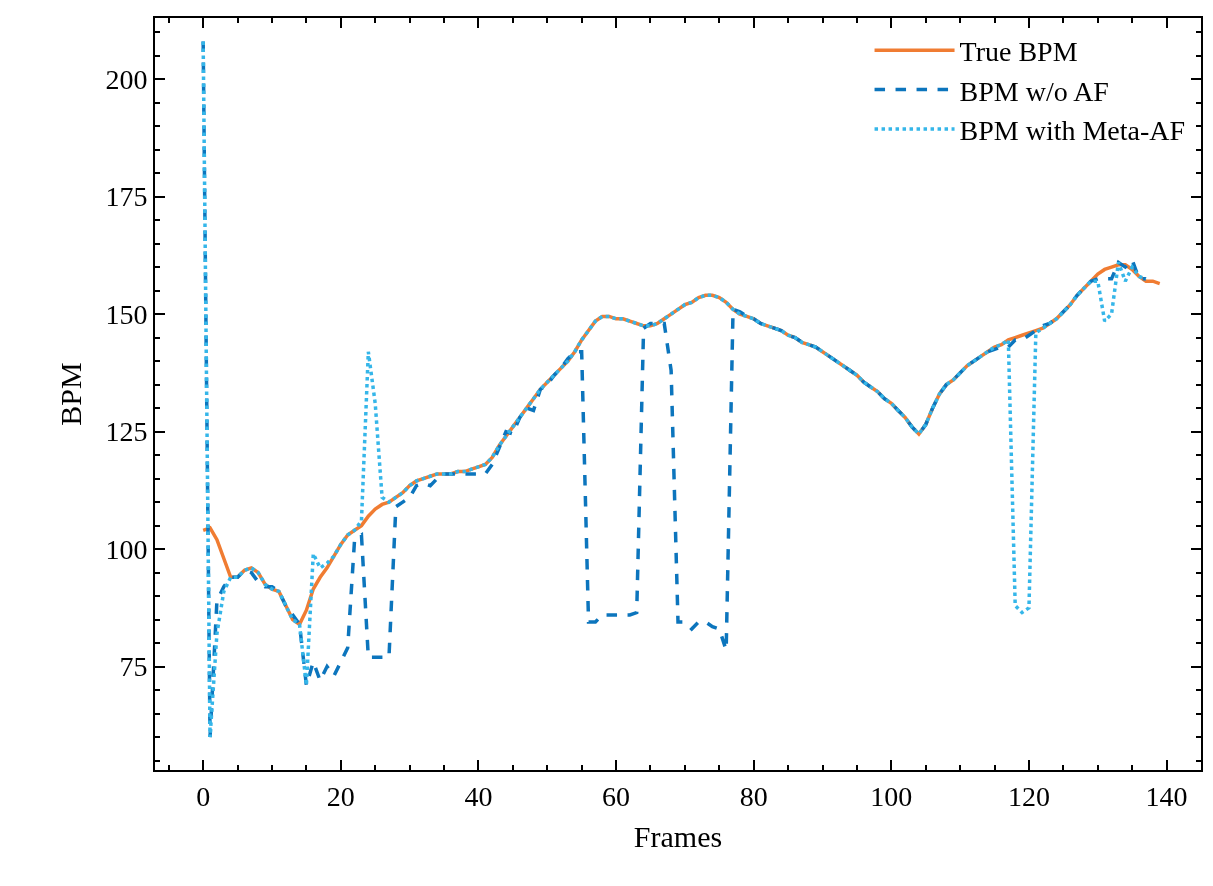 The width and height of the screenshot is (1213, 886). I want to click on legend-label: True BPM, so click(1018, 52).